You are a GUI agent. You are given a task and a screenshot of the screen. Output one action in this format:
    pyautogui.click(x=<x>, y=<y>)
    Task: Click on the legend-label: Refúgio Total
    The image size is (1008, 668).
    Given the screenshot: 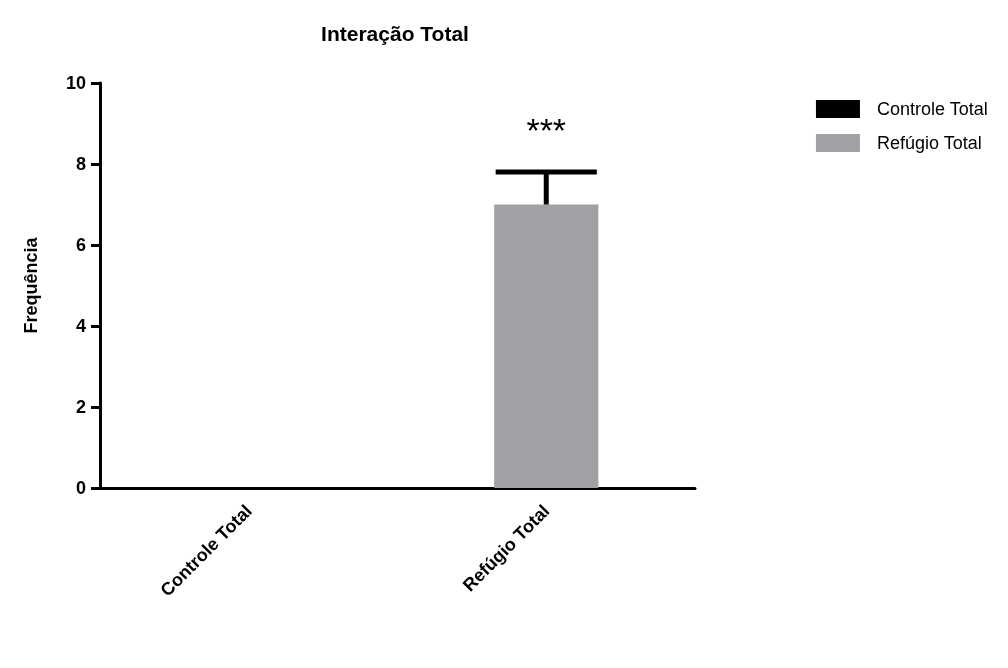 What is the action you would take?
    pyautogui.click(x=929, y=143)
    